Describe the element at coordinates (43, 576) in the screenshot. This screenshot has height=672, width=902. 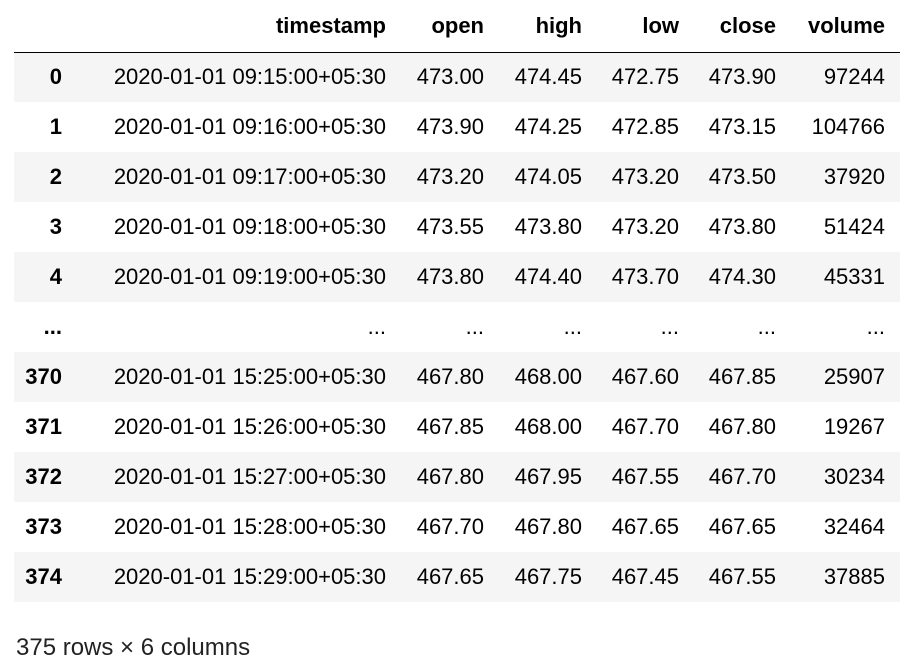
I see `row-index: 374` at that location.